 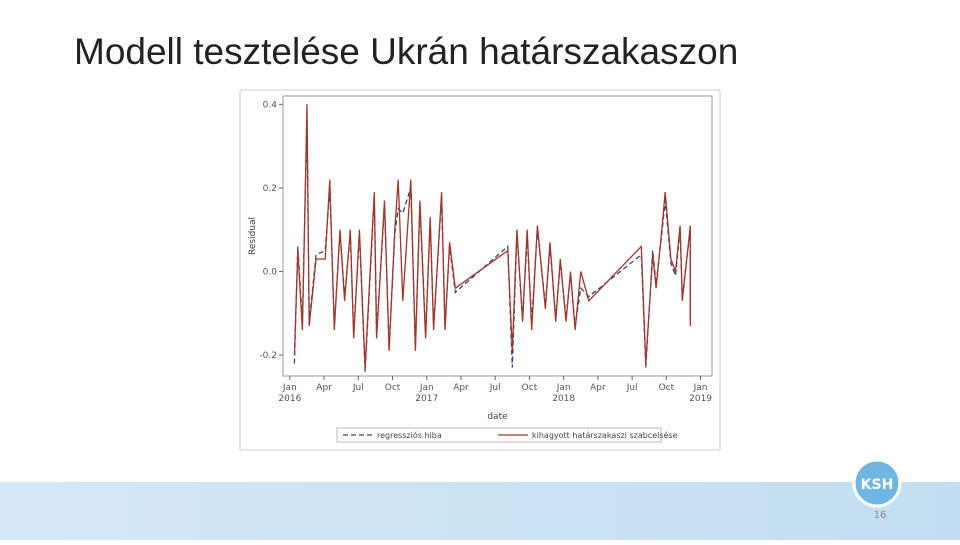 I want to click on y-axis-label: Residual, so click(x=253, y=236).